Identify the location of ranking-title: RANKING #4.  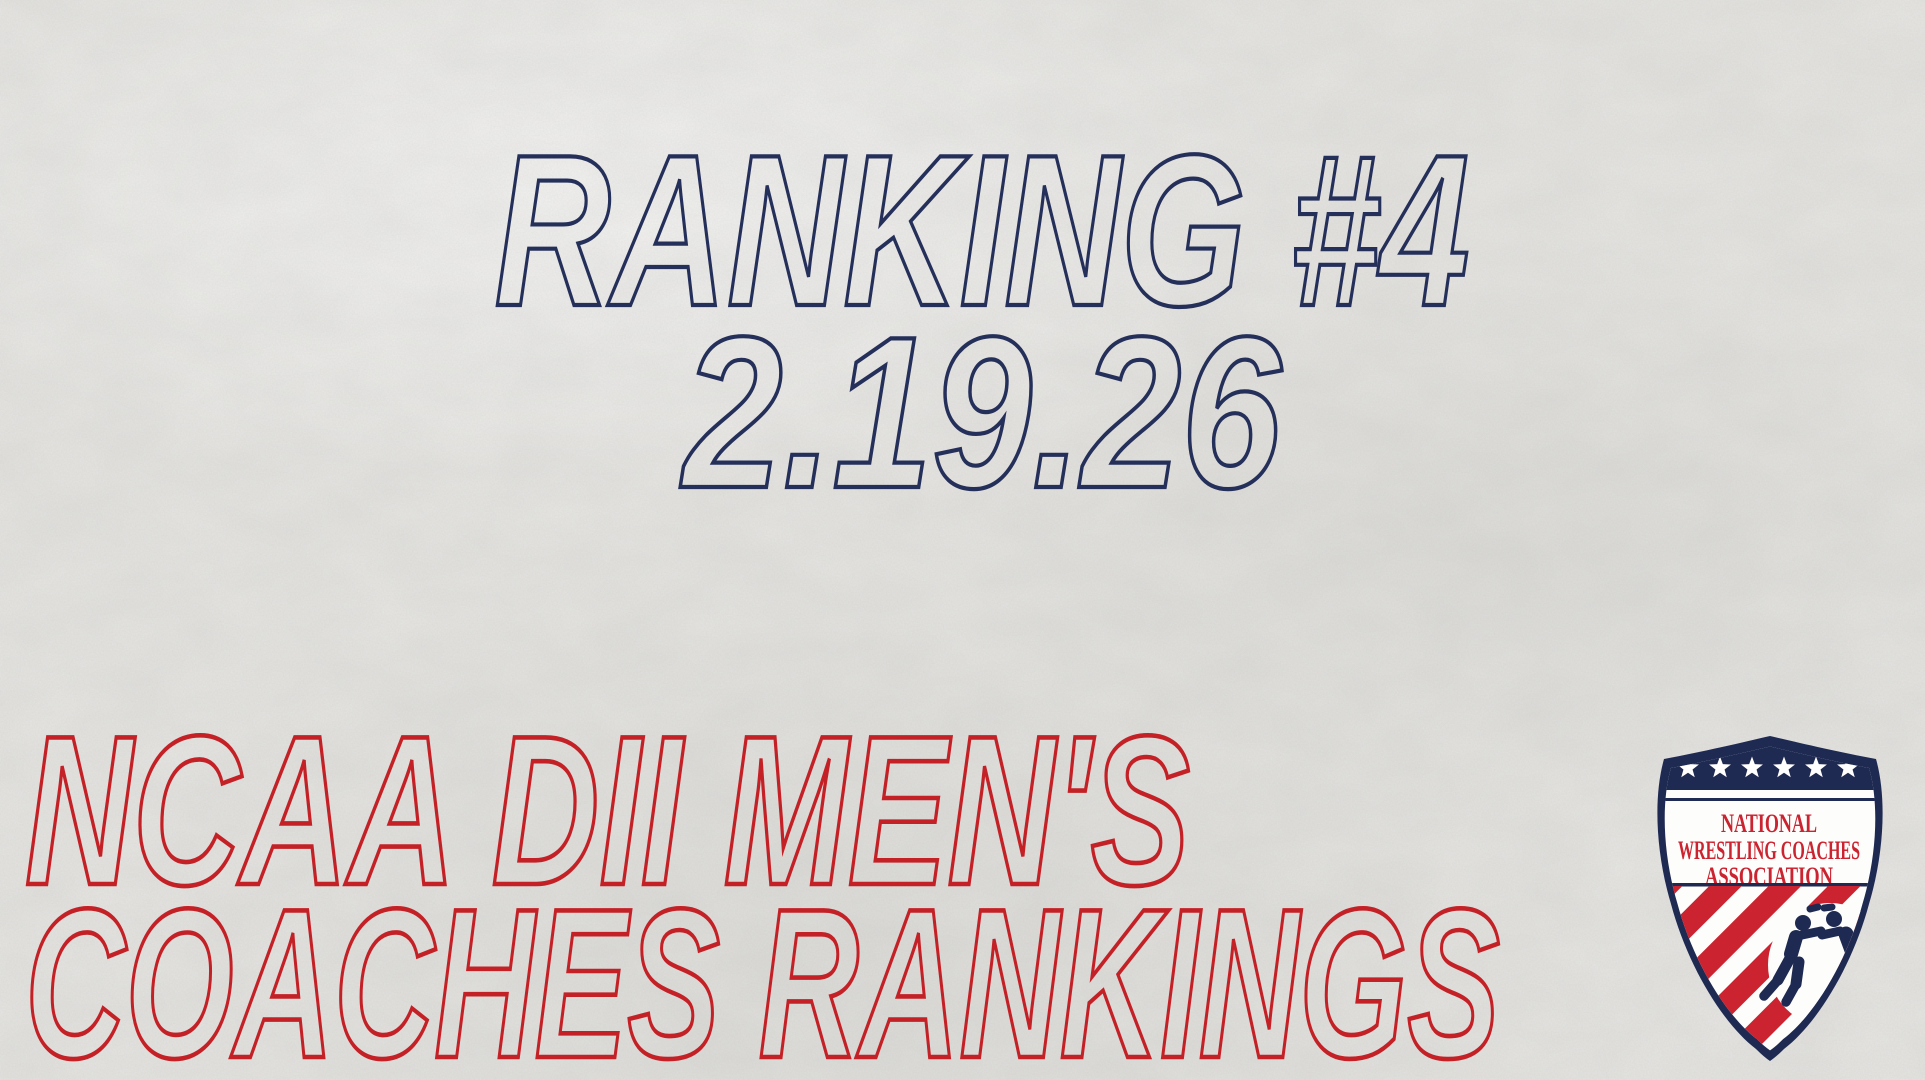
(982, 230).